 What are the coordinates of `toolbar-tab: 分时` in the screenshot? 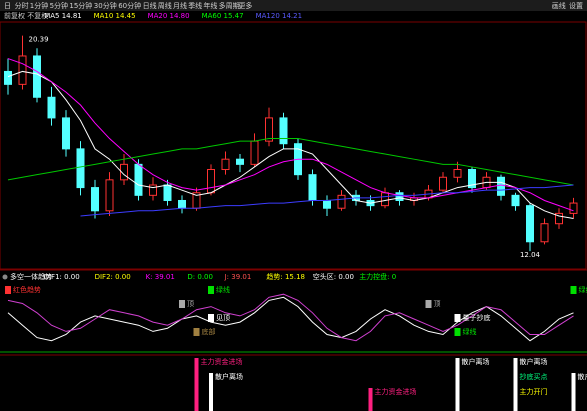 It's located at (22, 5).